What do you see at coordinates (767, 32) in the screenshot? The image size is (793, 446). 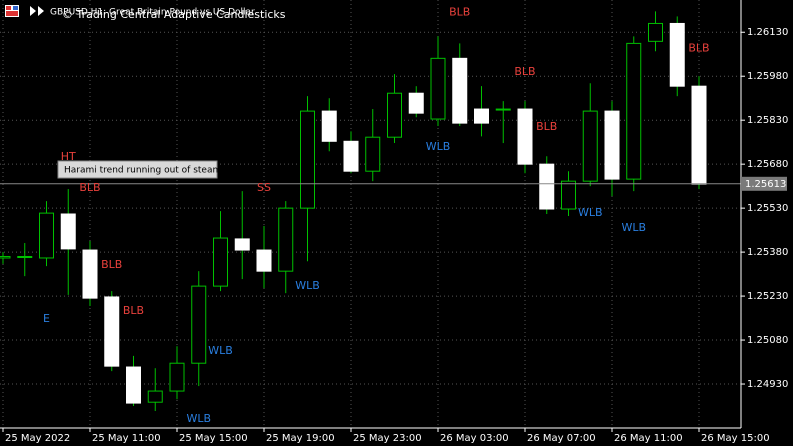 I see `y-tick-label: 1.26130` at bounding box center [767, 32].